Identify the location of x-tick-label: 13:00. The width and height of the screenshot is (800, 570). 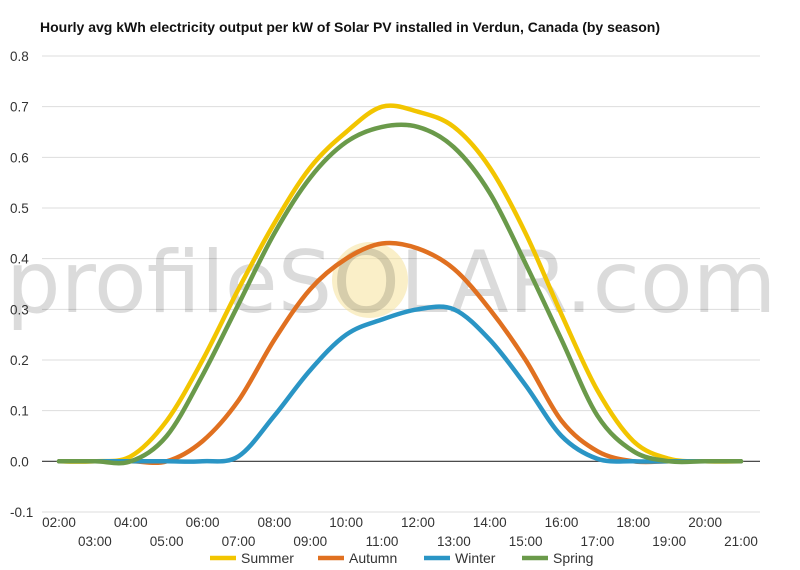
(454, 541).